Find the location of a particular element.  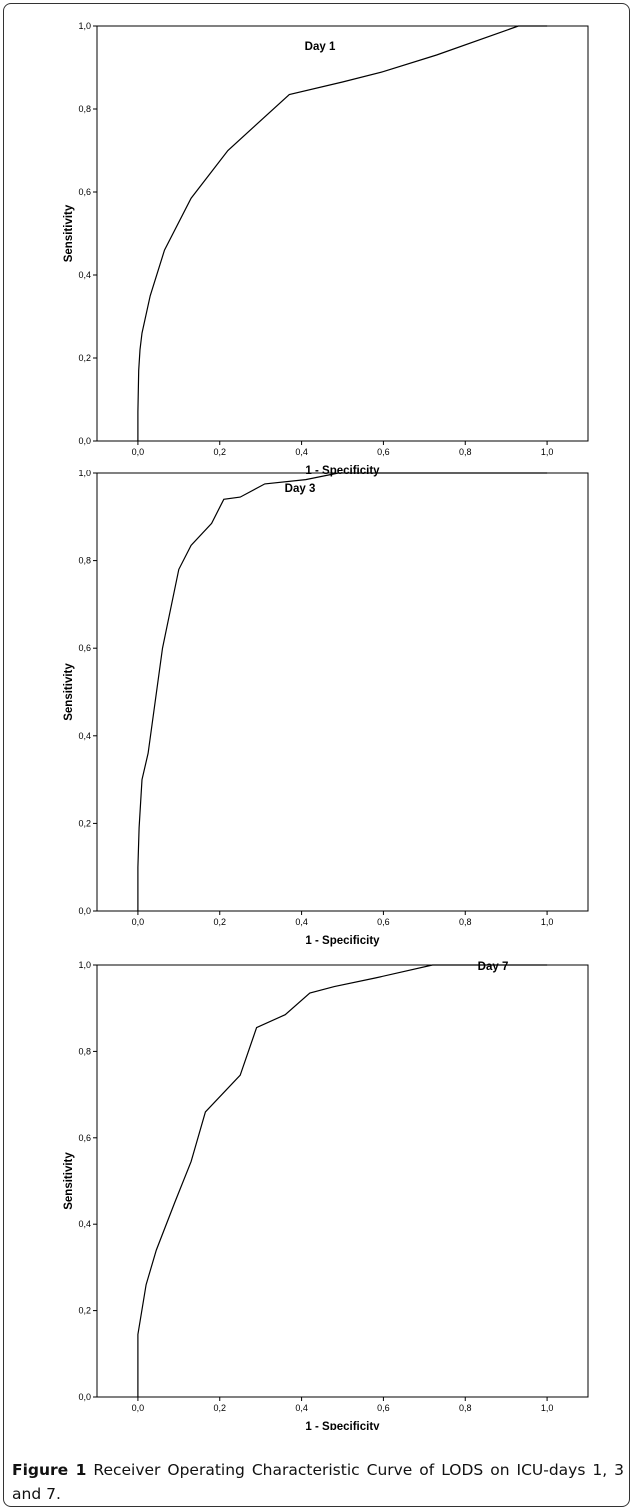

caption-period: . is located at coordinates (58, 1494).